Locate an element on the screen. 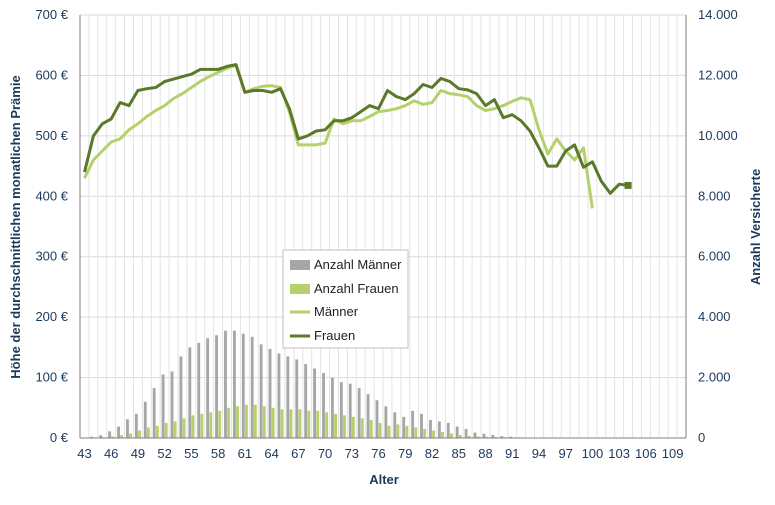 The width and height of the screenshot is (775, 505). x-tick-label: 49 is located at coordinates (138, 453).